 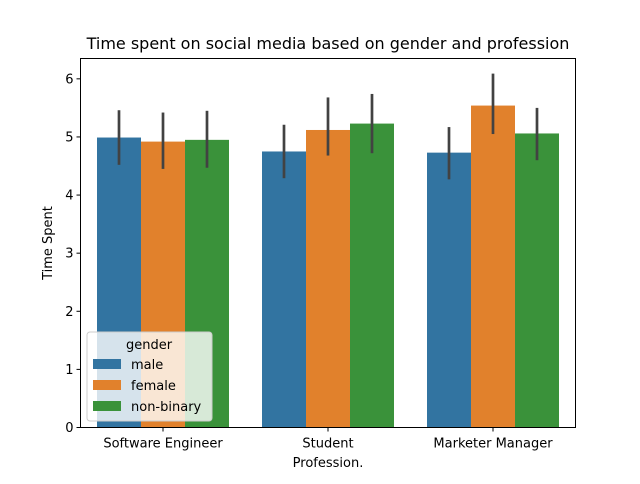 What do you see at coordinates (163, 444) in the screenshot?
I see `x-tick-label: Software Engineer` at bounding box center [163, 444].